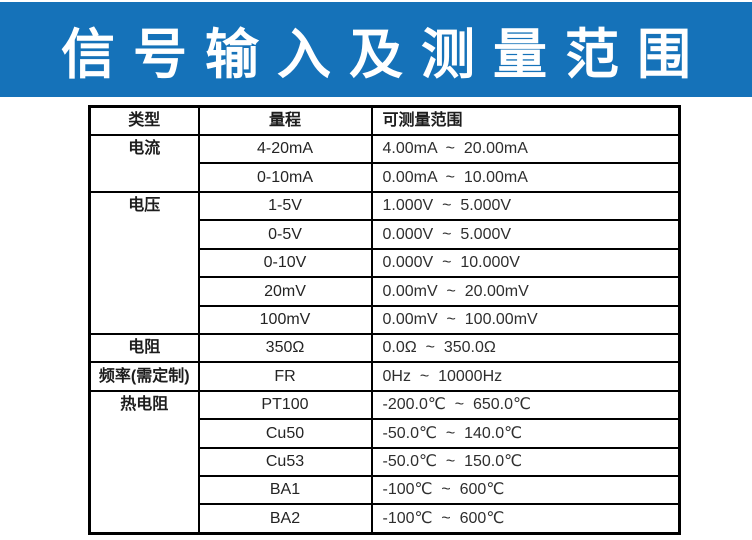 The width and height of the screenshot is (752, 540). I want to click on table-header-row: 类型 量程 可测量范围, so click(384, 120).